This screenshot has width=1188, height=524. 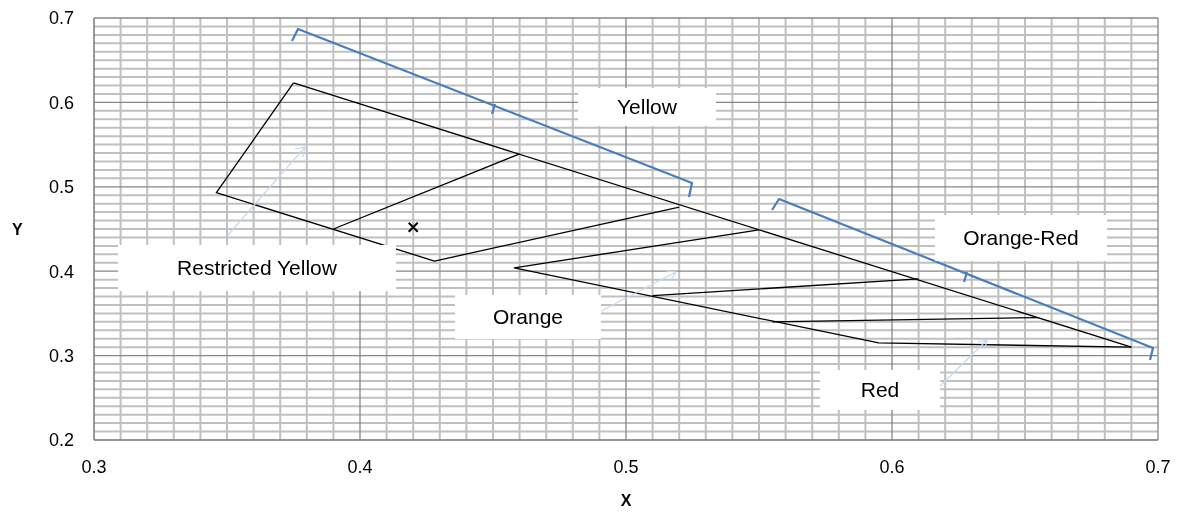 I want to click on y-tick-label: 0.6, so click(x=61, y=102).